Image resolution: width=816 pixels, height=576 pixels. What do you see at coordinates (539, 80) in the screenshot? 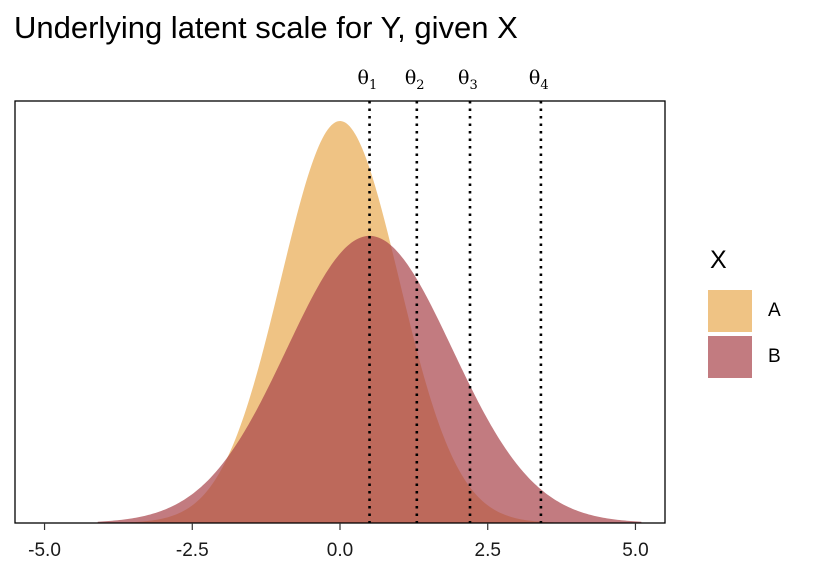
I see `threshold-label-4: θ4` at bounding box center [539, 80].